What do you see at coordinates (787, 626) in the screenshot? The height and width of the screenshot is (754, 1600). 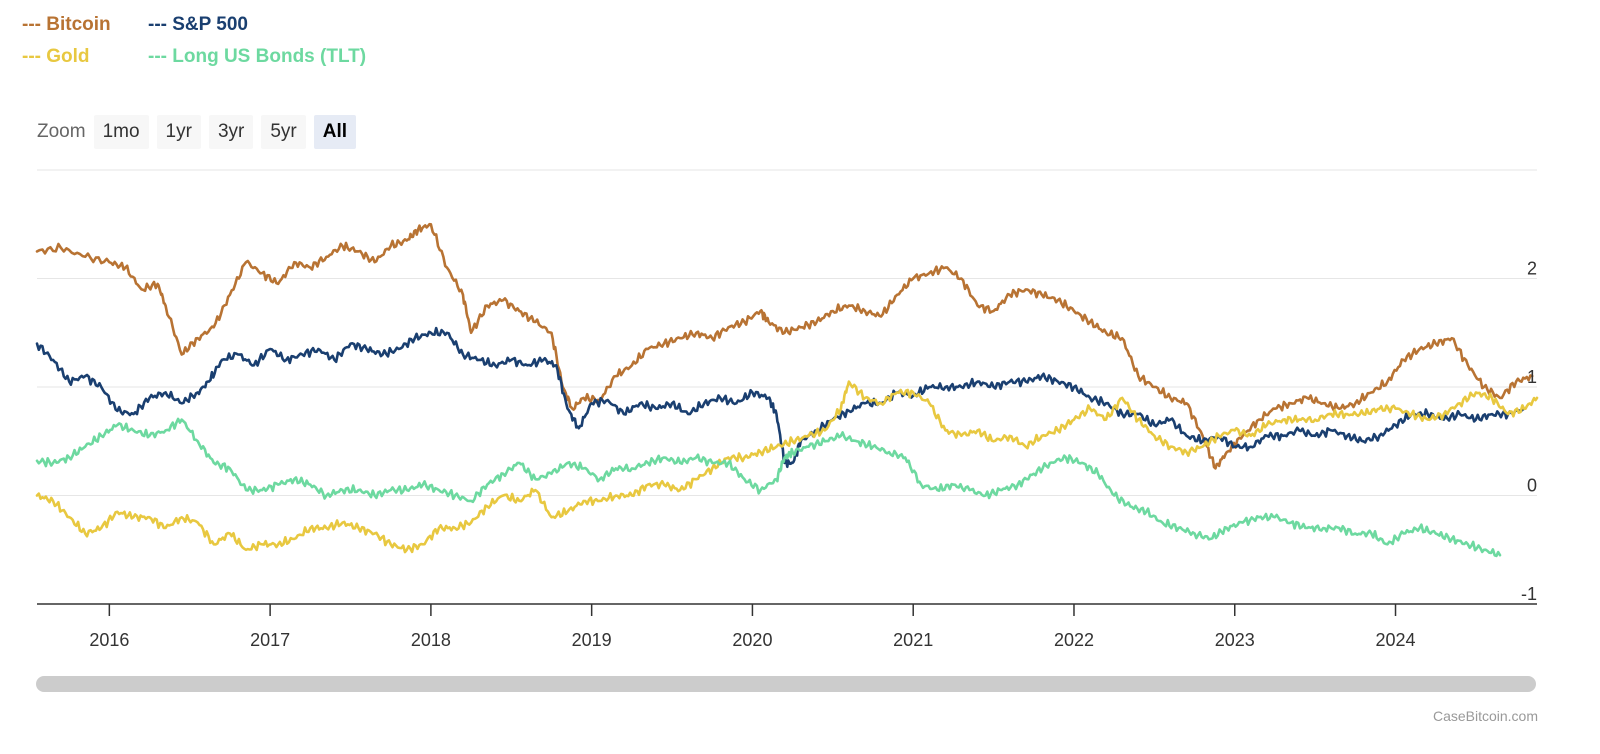 I see `x-axis: 2016 2017 2018 2019 2020 2021 2022 2023 2024` at bounding box center [787, 626].